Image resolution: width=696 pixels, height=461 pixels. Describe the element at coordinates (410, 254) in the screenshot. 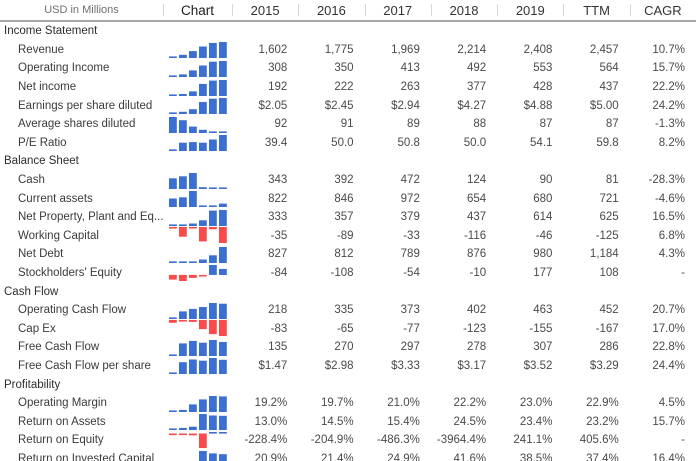

I see `cell-2017: 789` at that location.